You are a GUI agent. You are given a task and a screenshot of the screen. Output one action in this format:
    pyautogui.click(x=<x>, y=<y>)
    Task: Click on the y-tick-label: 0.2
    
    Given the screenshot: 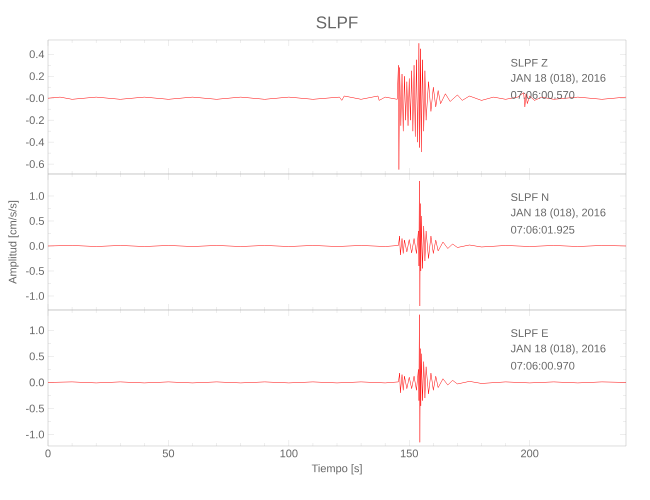 What is the action you would take?
    pyautogui.click(x=37, y=76)
    